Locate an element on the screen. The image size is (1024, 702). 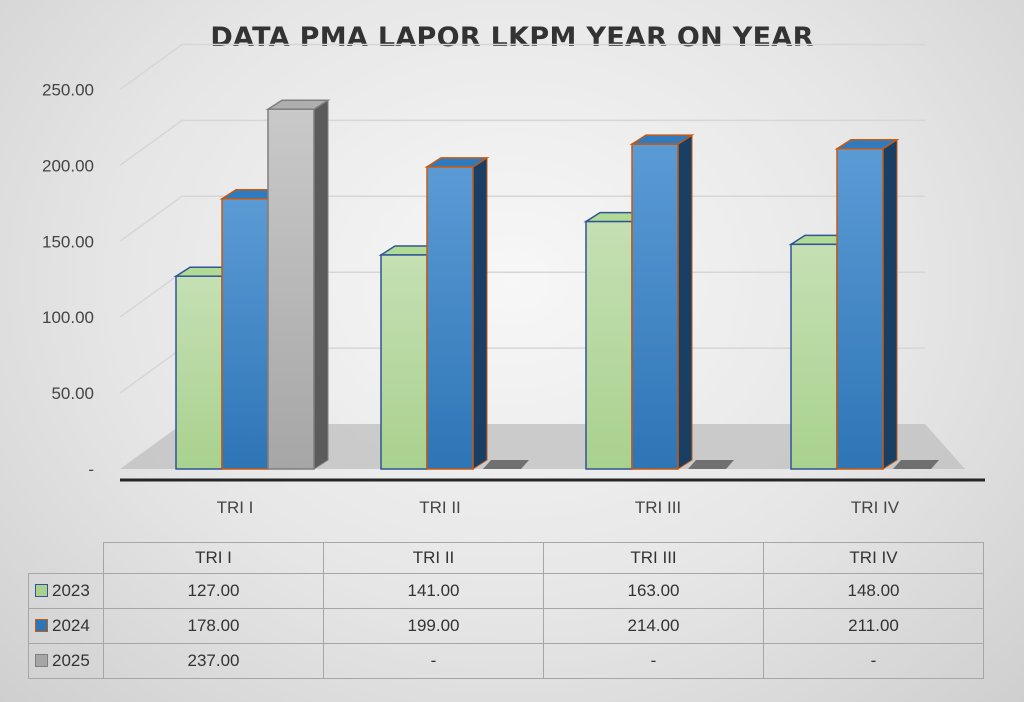
table-cell: 199.00 is located at coordinates (433, 626).